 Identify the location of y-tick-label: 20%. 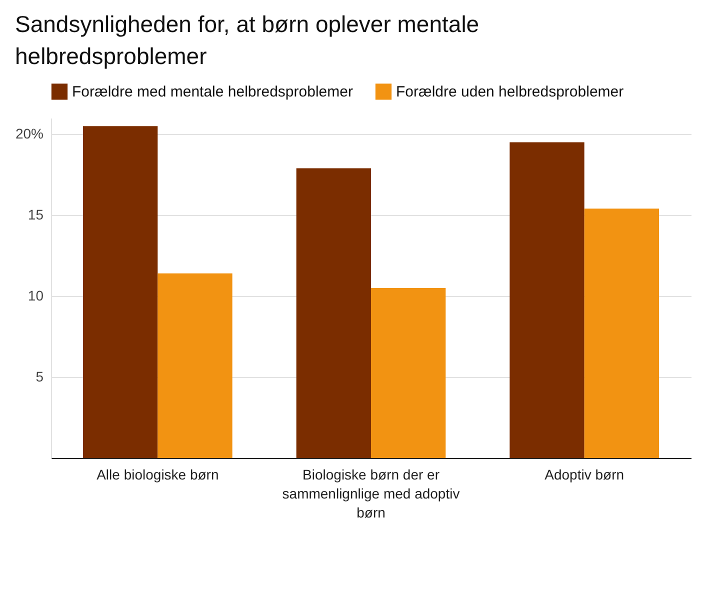
(29, 134).